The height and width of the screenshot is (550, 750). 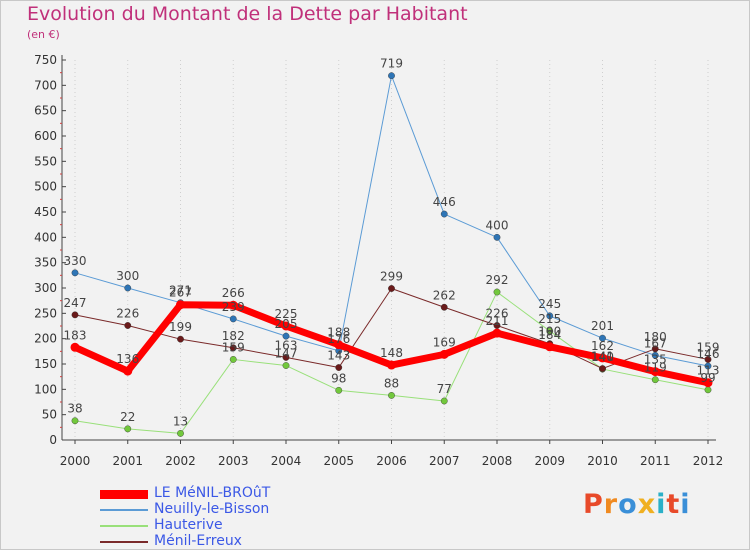 What do you see at coordinates (611, 504) in the screenshot?
I see `logo-letter: r` at bounding box center [611, 504].